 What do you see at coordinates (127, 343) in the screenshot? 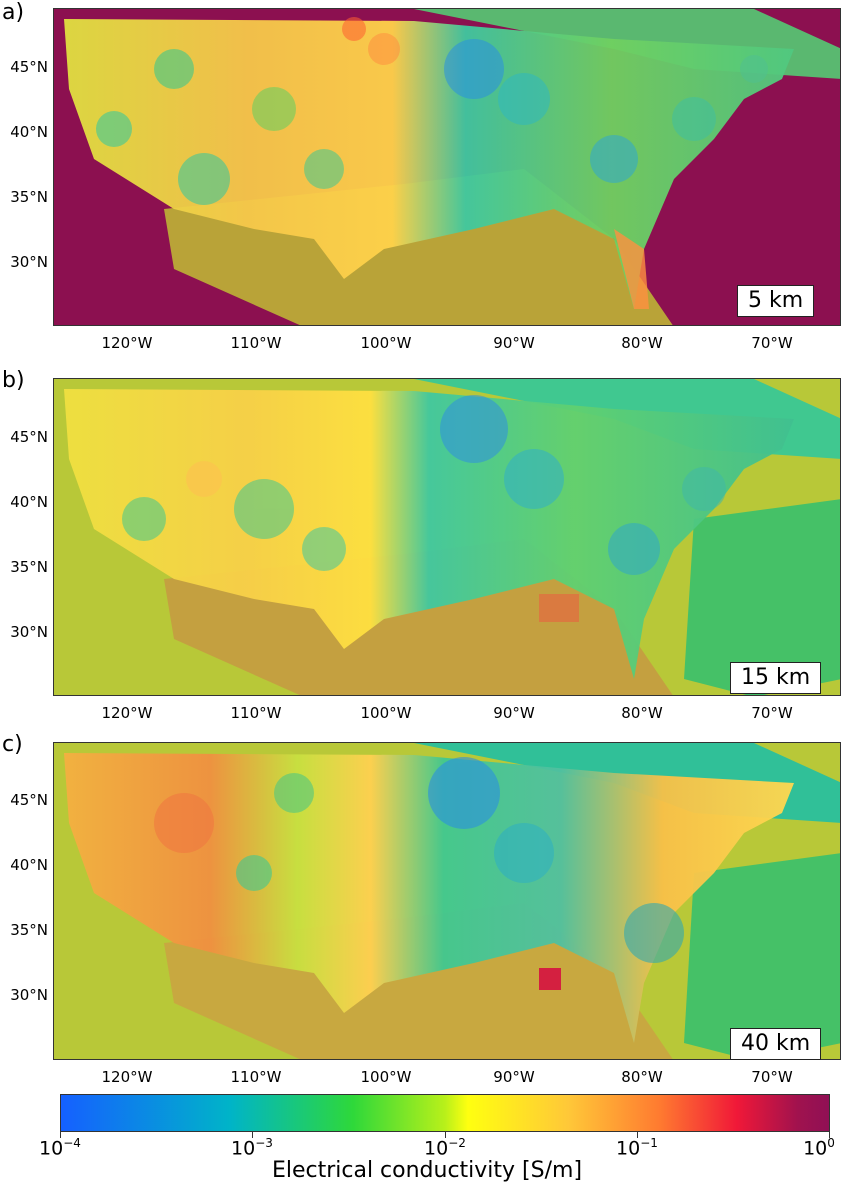
I see `lon-tick-a-120: 120°W` at bounding box center [127, 343].